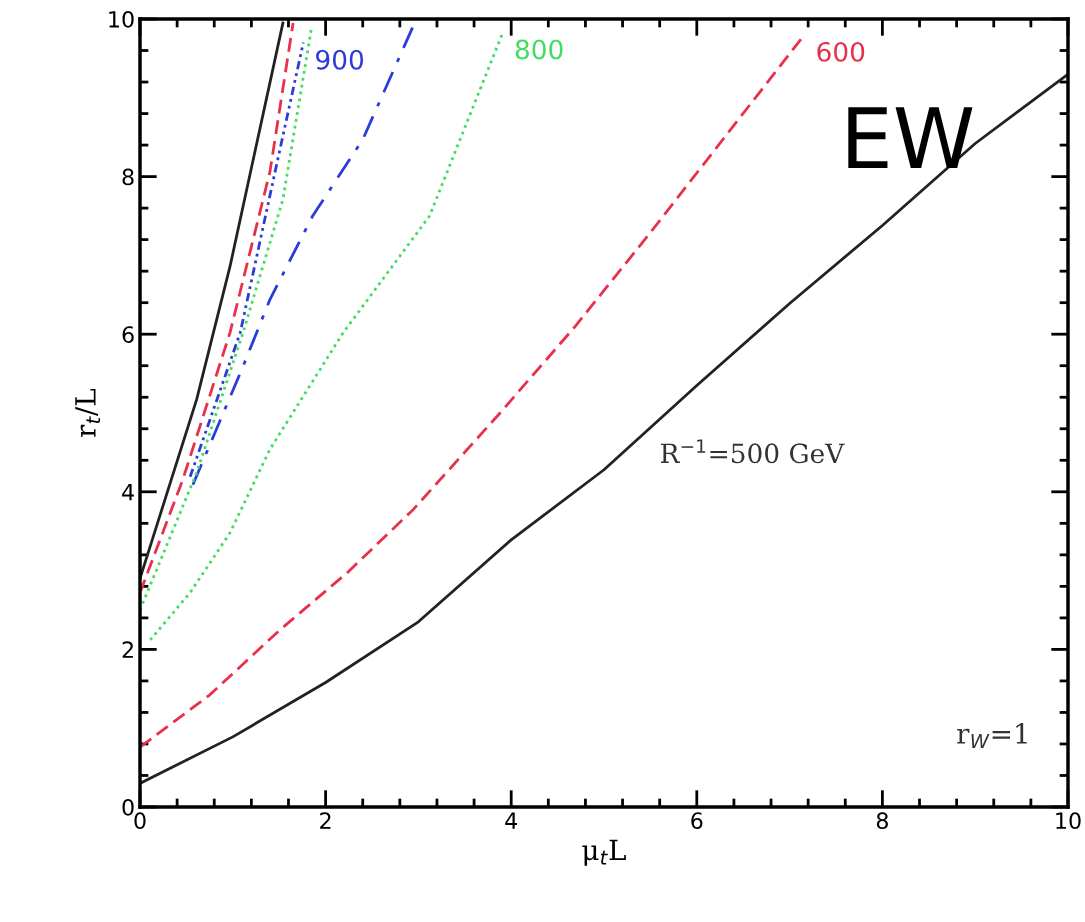 The height and width of the screenshot is (922, 1085). What do you see at coordinates (882, 821) in the screenshot?
I see `x-tick-label: 8` at bounding box center [882, 821].